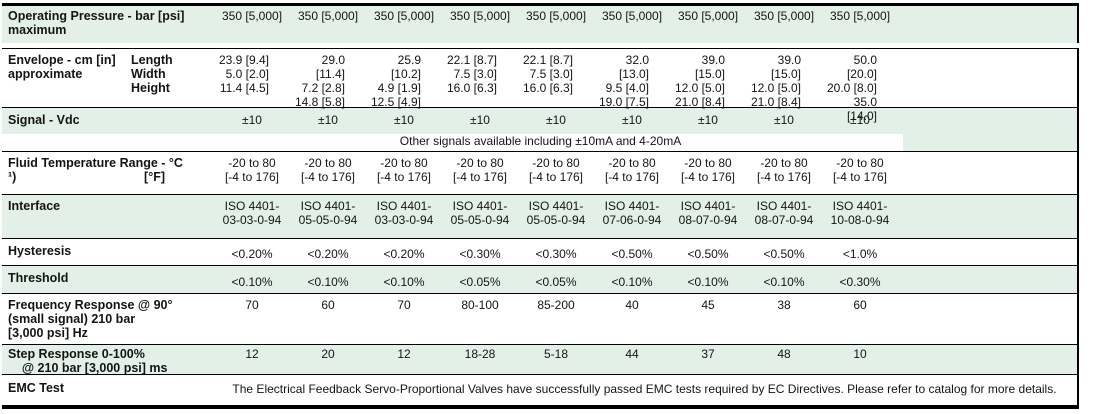 The height and width of the screenshot is (414, 1095). Describe the element at coordinates (48, 333) in the screenshot. I see `row-label-line: [3,000 psi] Hz` at that location.